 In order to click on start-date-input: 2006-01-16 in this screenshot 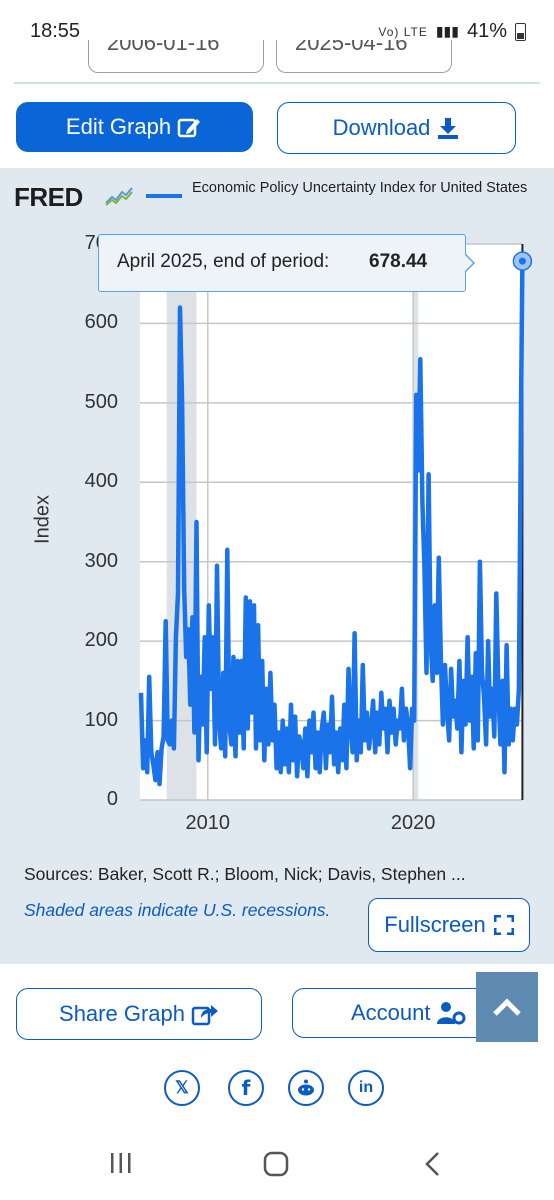, I will do `click(176, 56)`.